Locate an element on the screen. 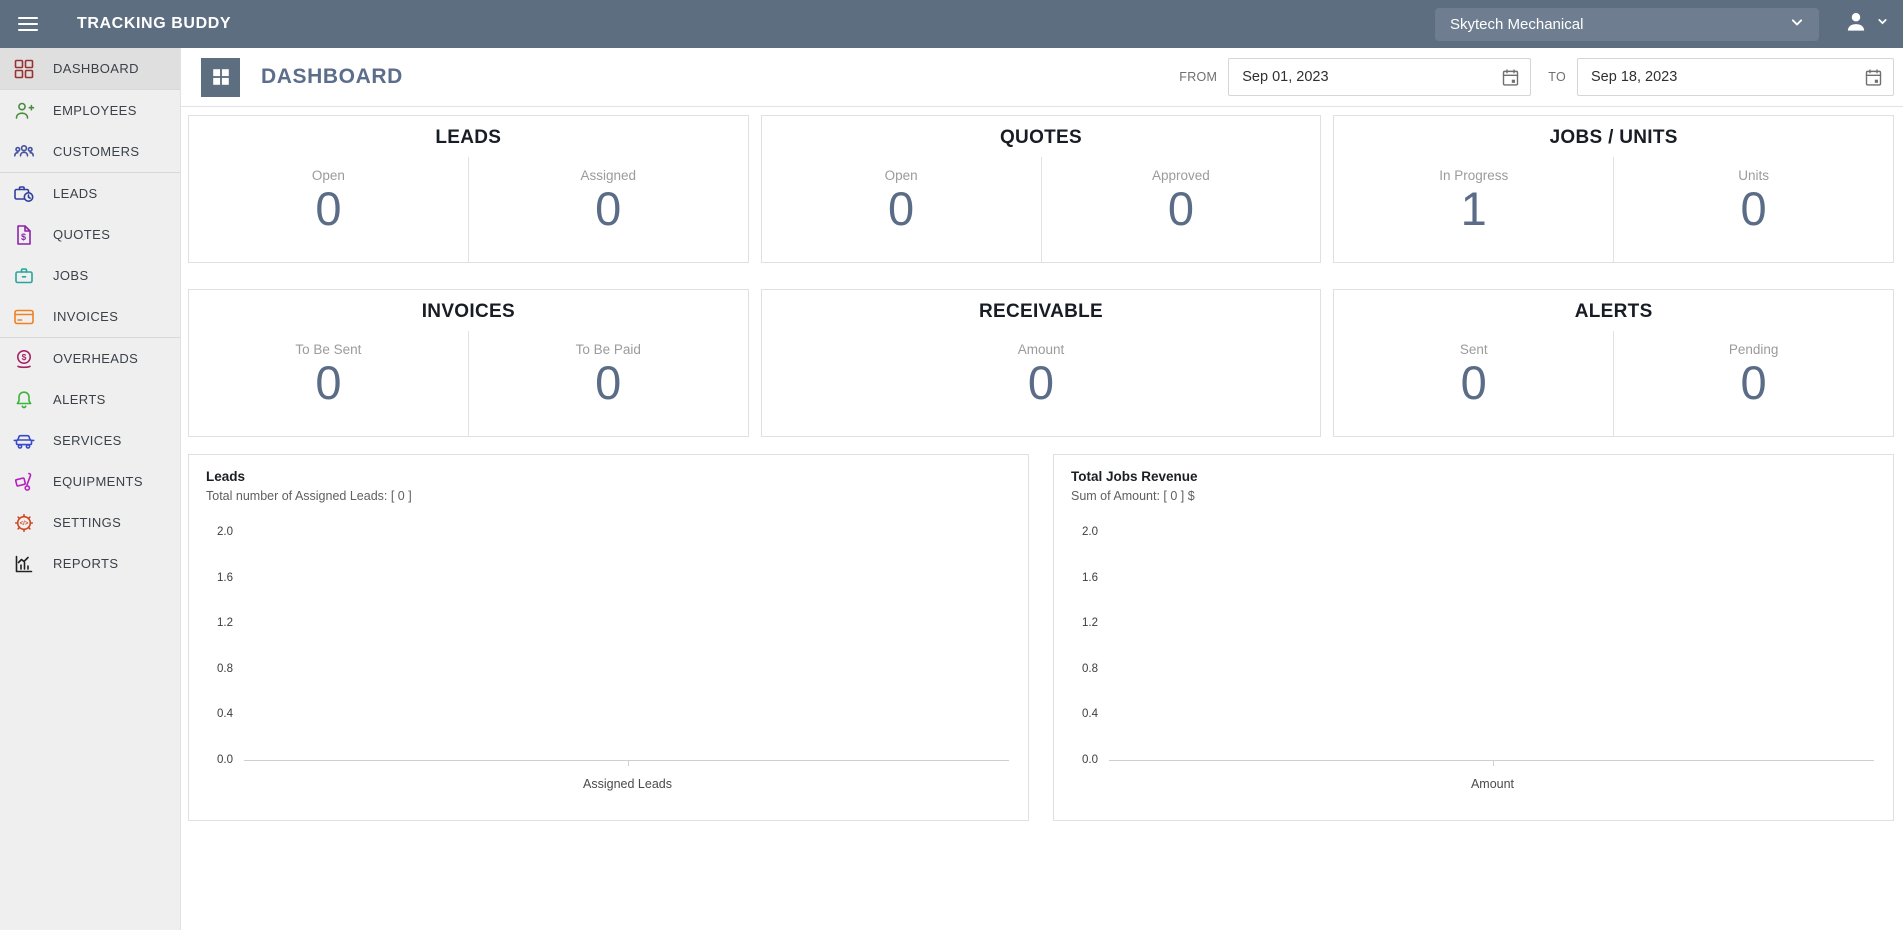  sidebar: DASHBOARD EMPLOYEES CUSTOMERS LEADS $ is located at coordinates (90, 489).